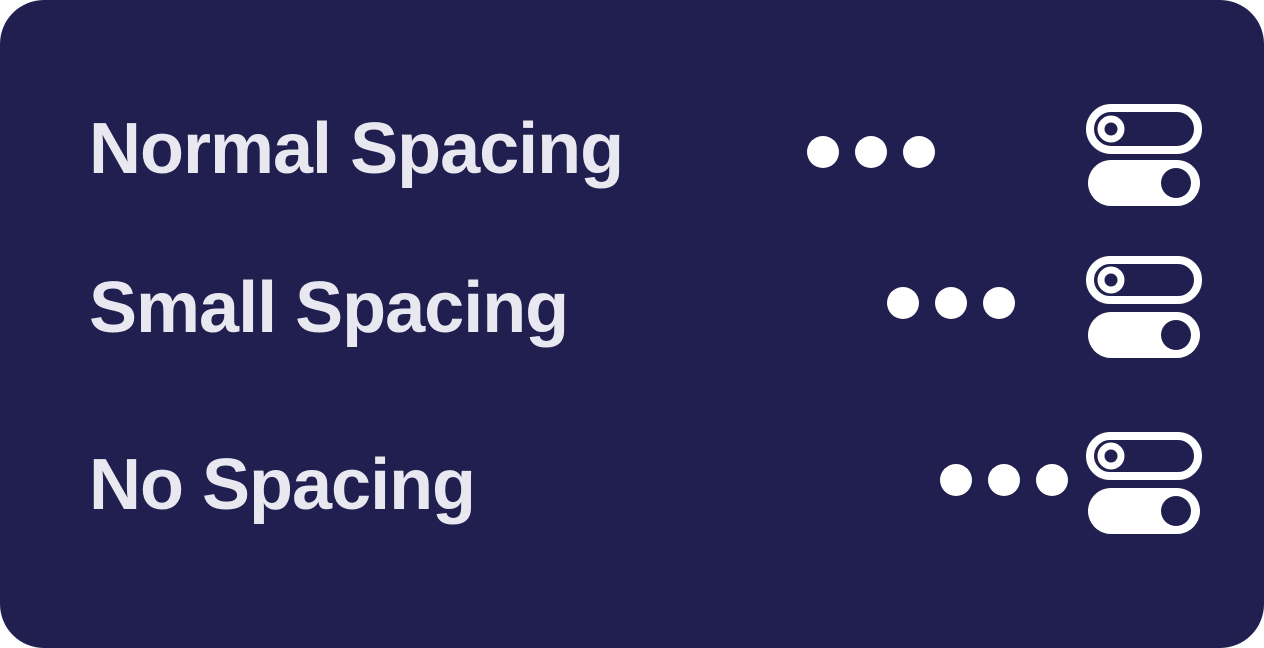  What do you see at coordinates (282, 485) in the screenshot?
I see `row-label: No Spacing` at bounding box center [282, 485].